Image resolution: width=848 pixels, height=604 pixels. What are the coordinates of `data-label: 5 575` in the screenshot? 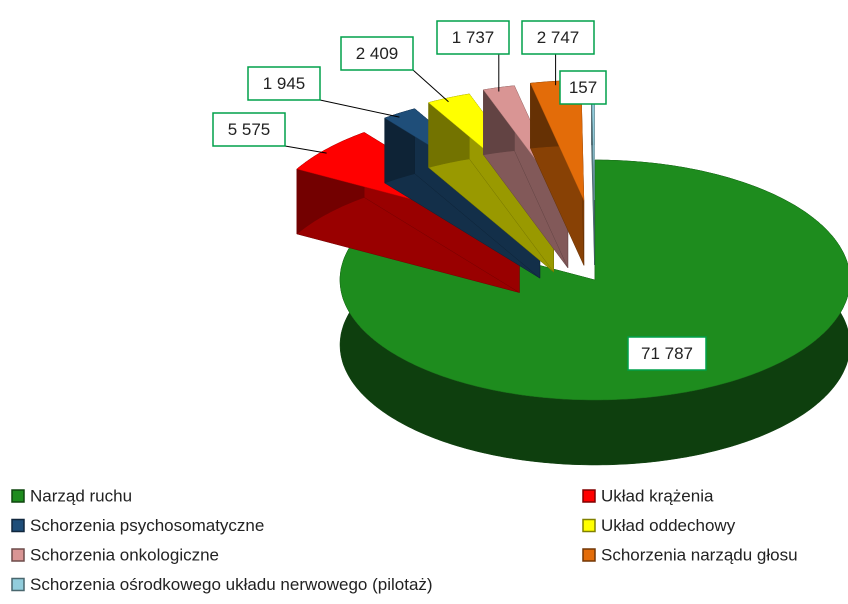 It's located at (249, 129).